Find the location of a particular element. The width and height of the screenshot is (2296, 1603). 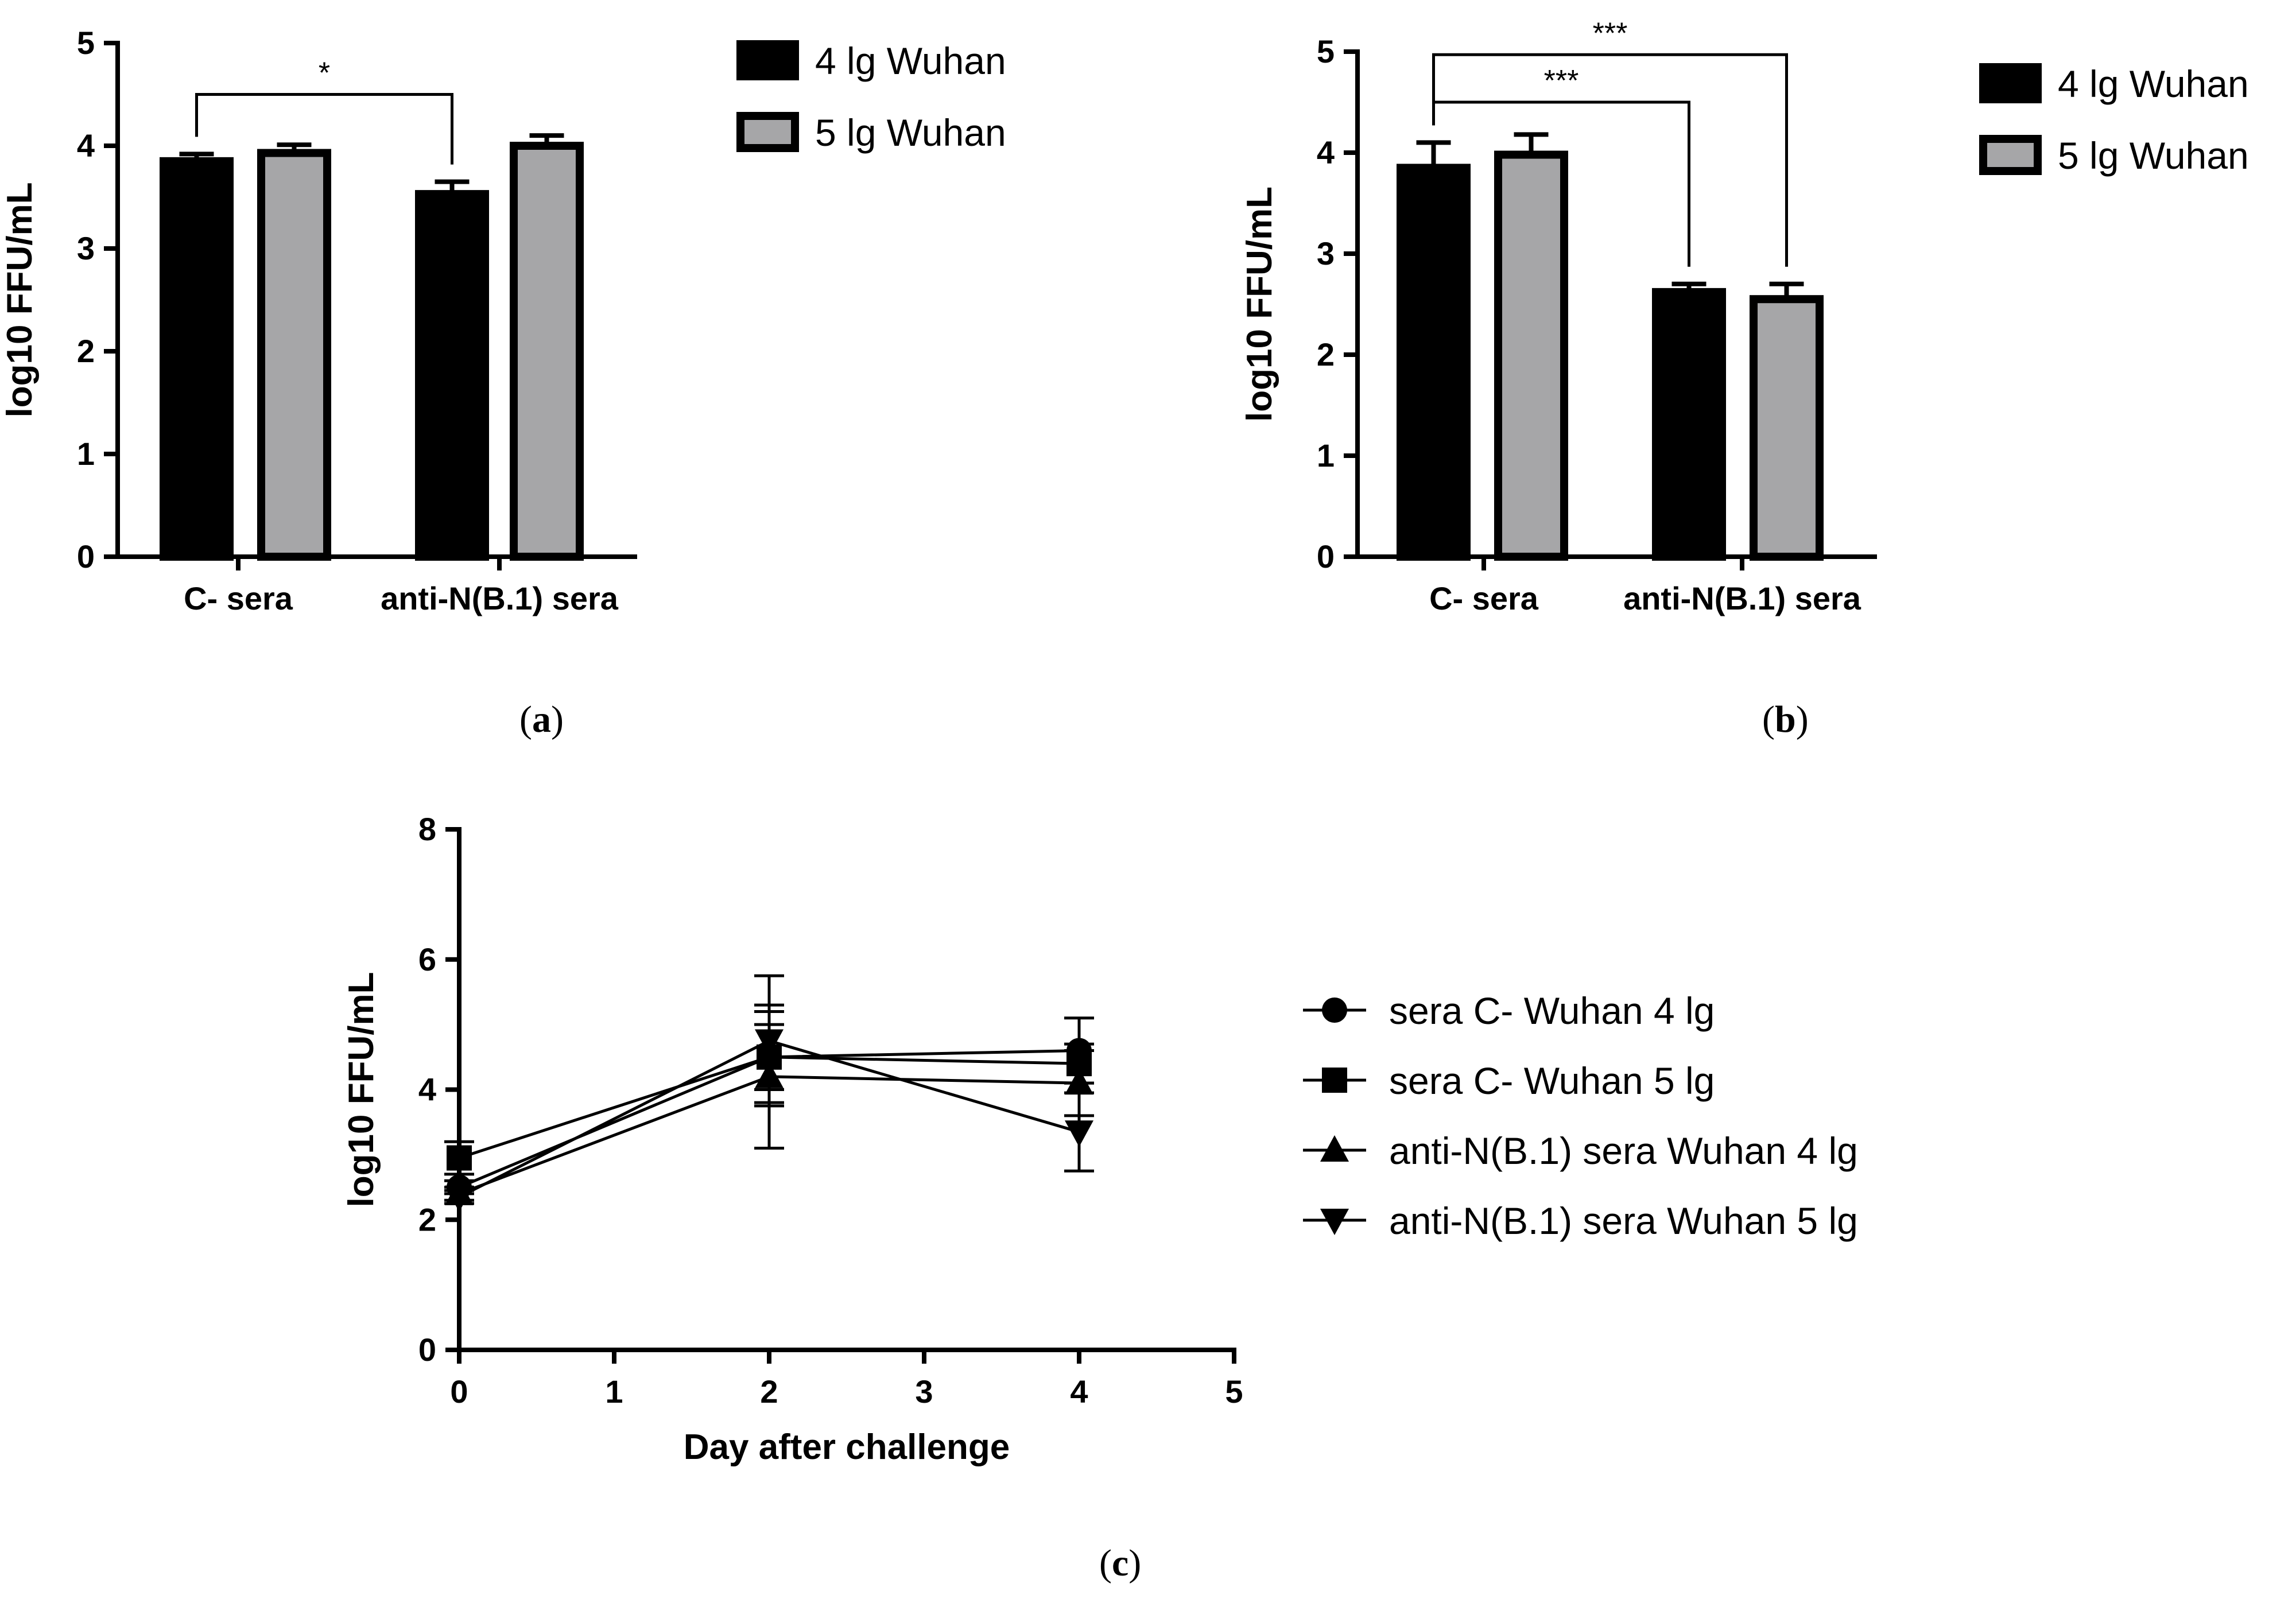

legend-label-1: sera C- Wuhan 4 lg is located at coordinates (1552, 1010).